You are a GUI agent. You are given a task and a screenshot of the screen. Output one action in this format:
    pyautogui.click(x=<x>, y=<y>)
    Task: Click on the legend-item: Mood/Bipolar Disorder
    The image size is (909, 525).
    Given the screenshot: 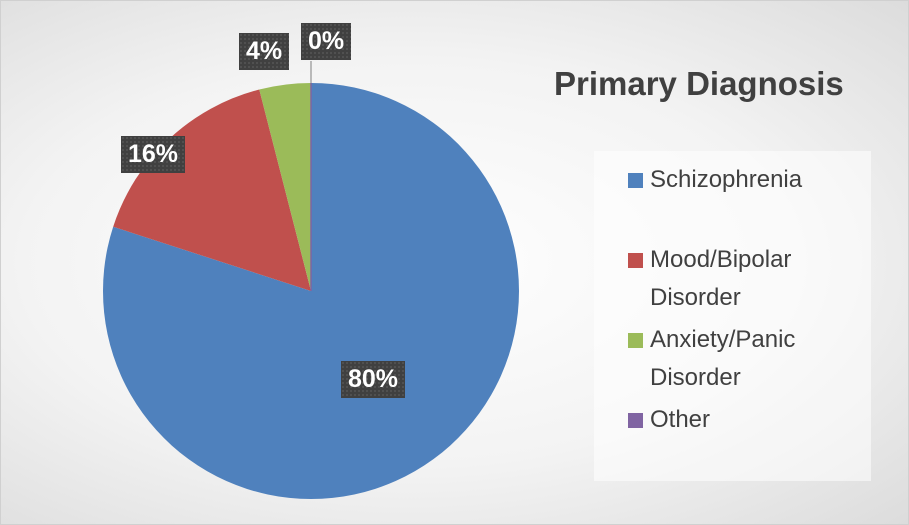 What is the action you would take?
    pyautogui.click(x=743, y=279)
    